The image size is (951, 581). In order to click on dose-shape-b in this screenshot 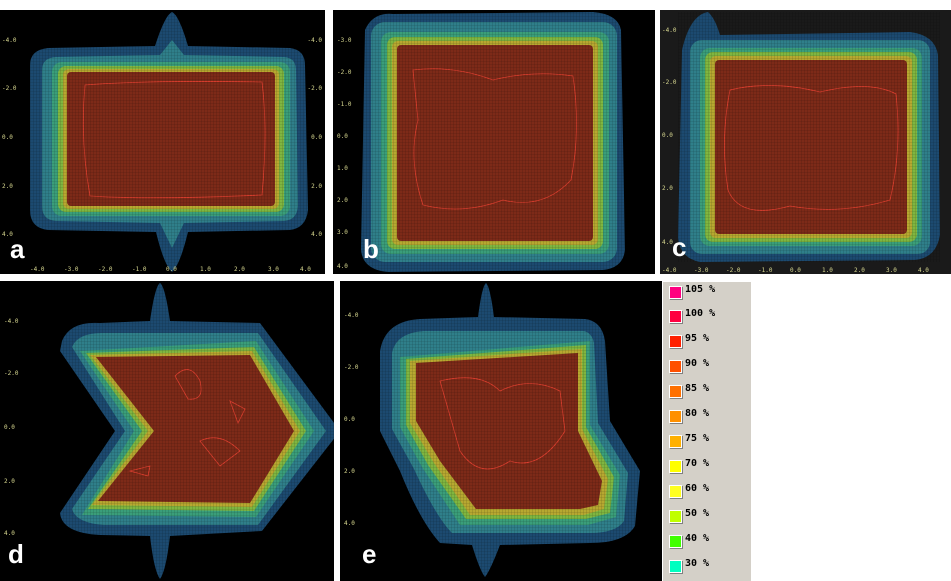, I will do `click(493, 142)`.